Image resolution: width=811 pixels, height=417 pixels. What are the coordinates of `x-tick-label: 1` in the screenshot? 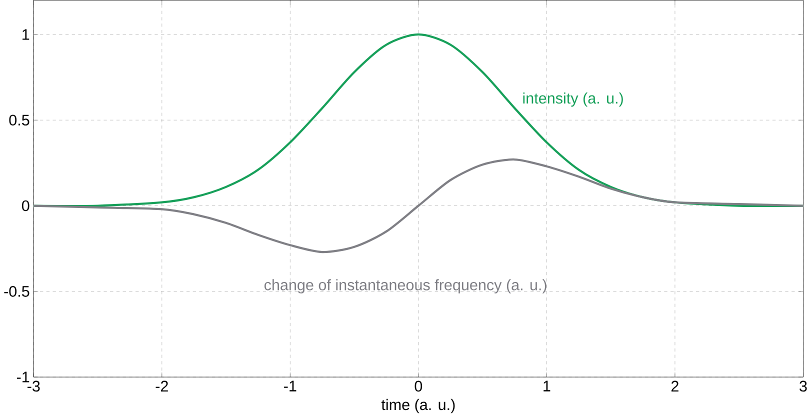 It's located at (547, 386).